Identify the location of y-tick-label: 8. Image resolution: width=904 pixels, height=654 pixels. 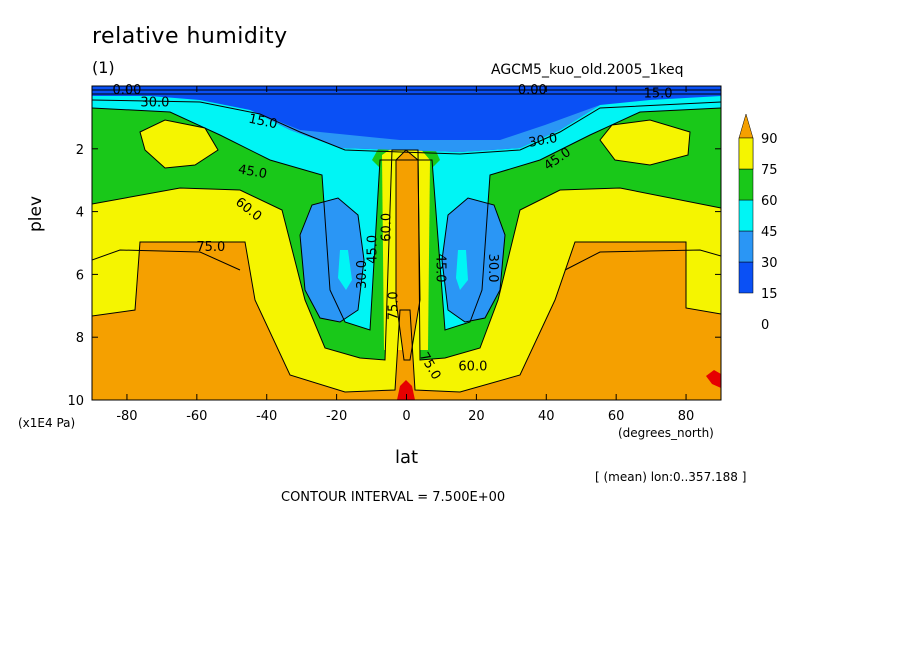
(80, 338).